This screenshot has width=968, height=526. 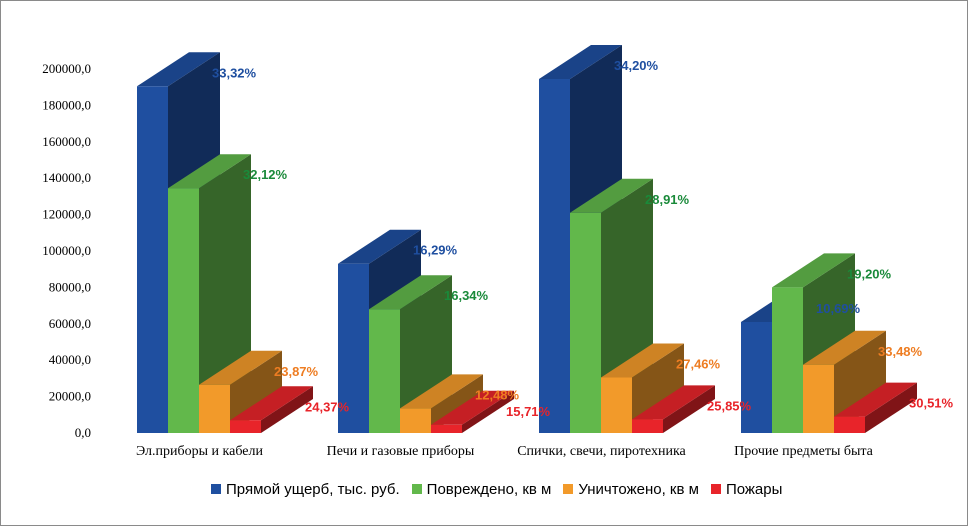 I want to click on legend-label: Пожары, so click(x=754, y=489).